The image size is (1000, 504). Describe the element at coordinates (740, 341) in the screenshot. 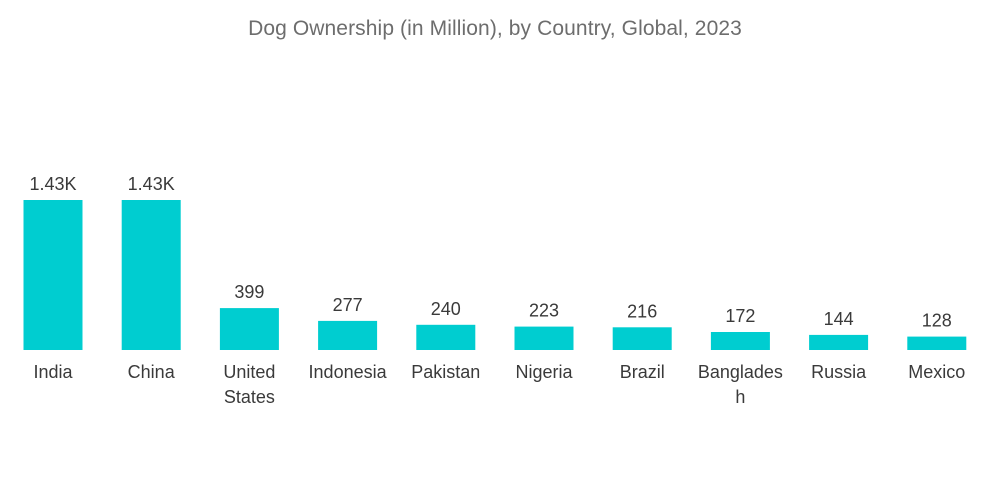

I see `bar-bangladesh` at that location.